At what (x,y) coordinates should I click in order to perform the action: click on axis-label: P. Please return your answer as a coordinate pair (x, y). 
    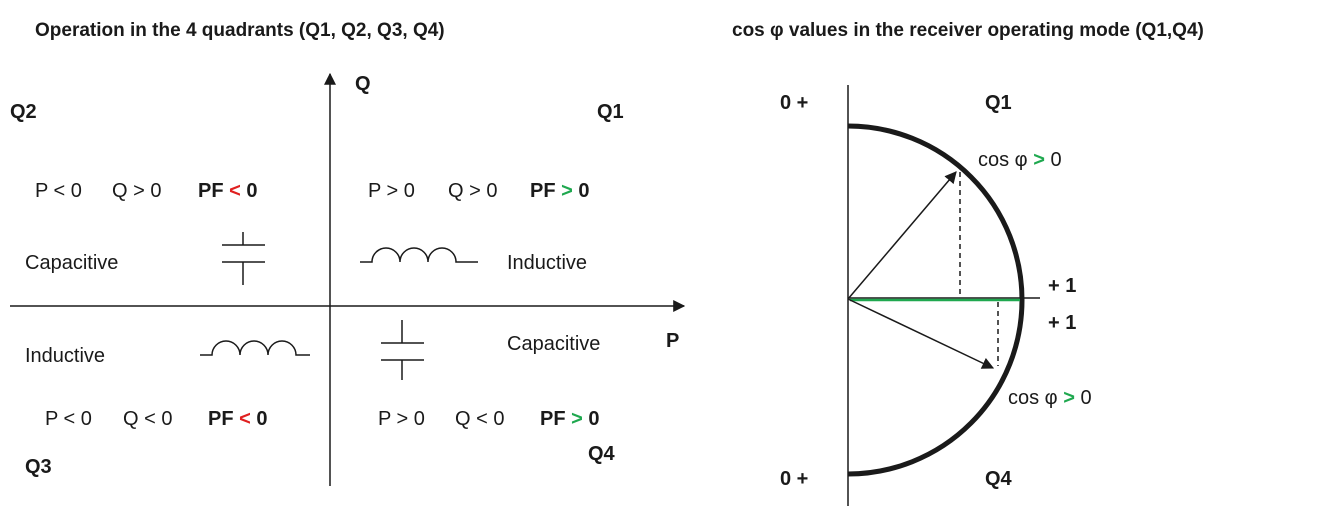
    Looking at the image, I should click on (672, 341).